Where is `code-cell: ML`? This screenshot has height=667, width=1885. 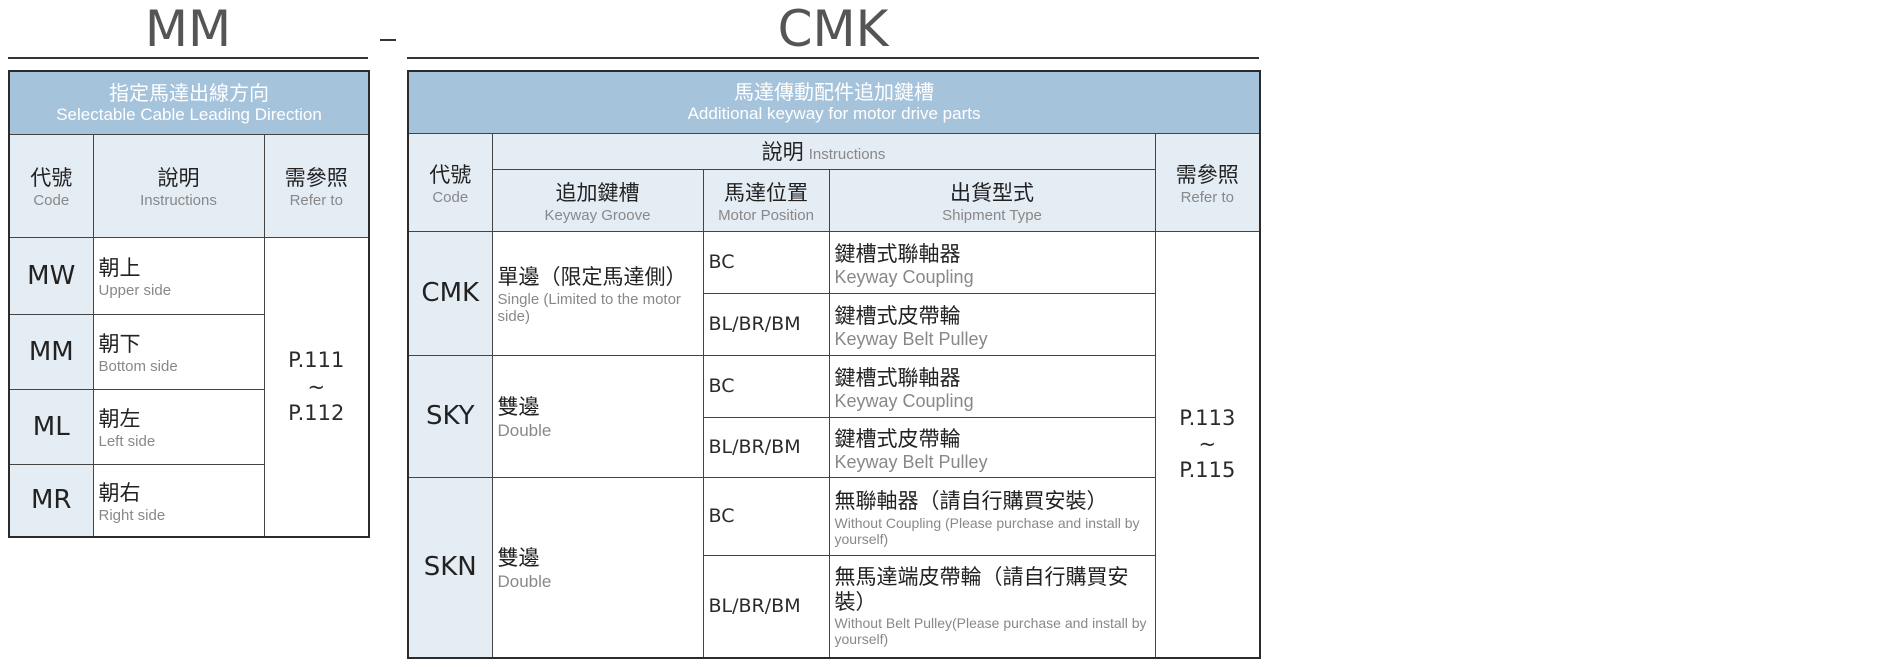
code-cell: ML is located at coordinates (51, 426).